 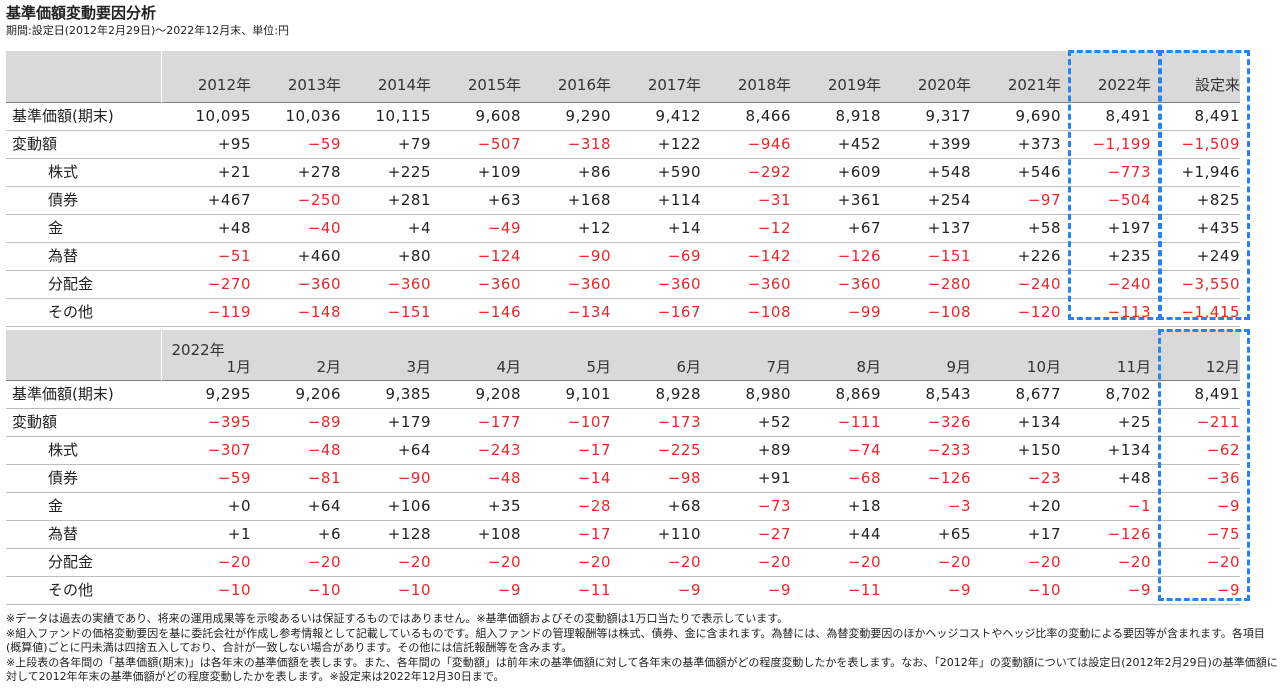 What do you see at coordinates (1106, 284) in the screenshot?
I see `table-cell: −240` at bounding box center [1106, 284].